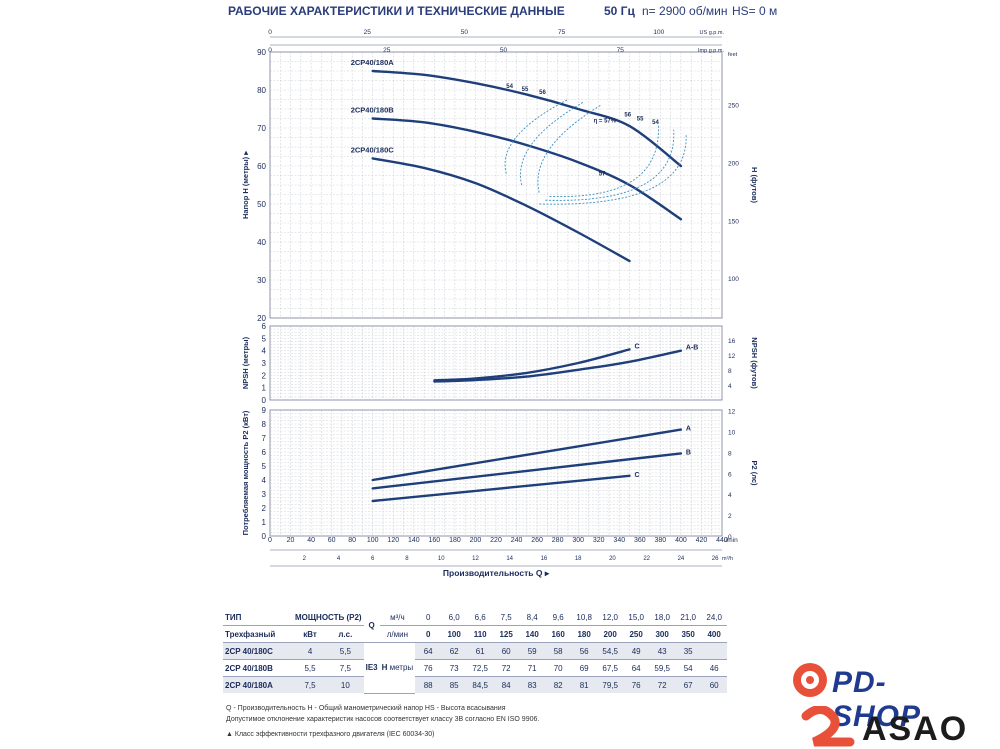 Image resolution: width=1000 pixels, height=749 pixels. What do you see at coordinates (371, 668) in the screenshot?
I see `ie-class-cell: IE3` at bounding box center [371, 668].